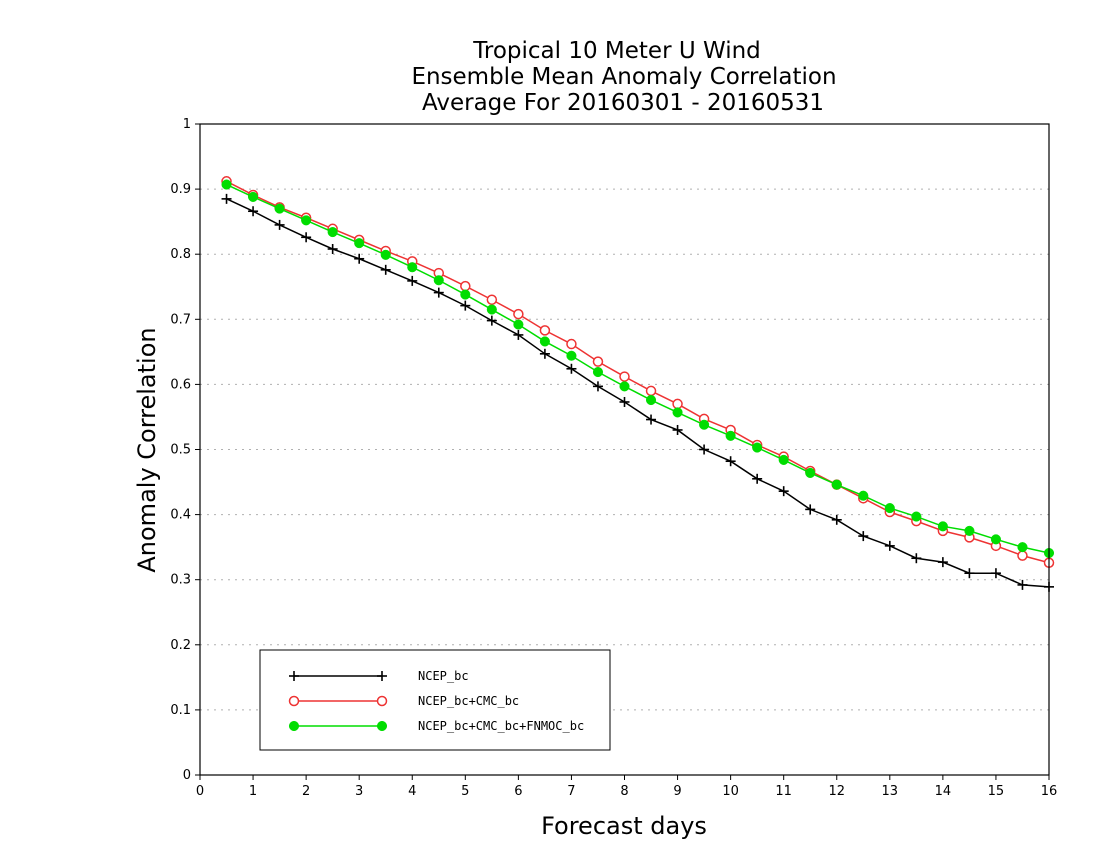 This screenshot has height=850, width=1100. I want to click on legend-box, so click(435, 700).